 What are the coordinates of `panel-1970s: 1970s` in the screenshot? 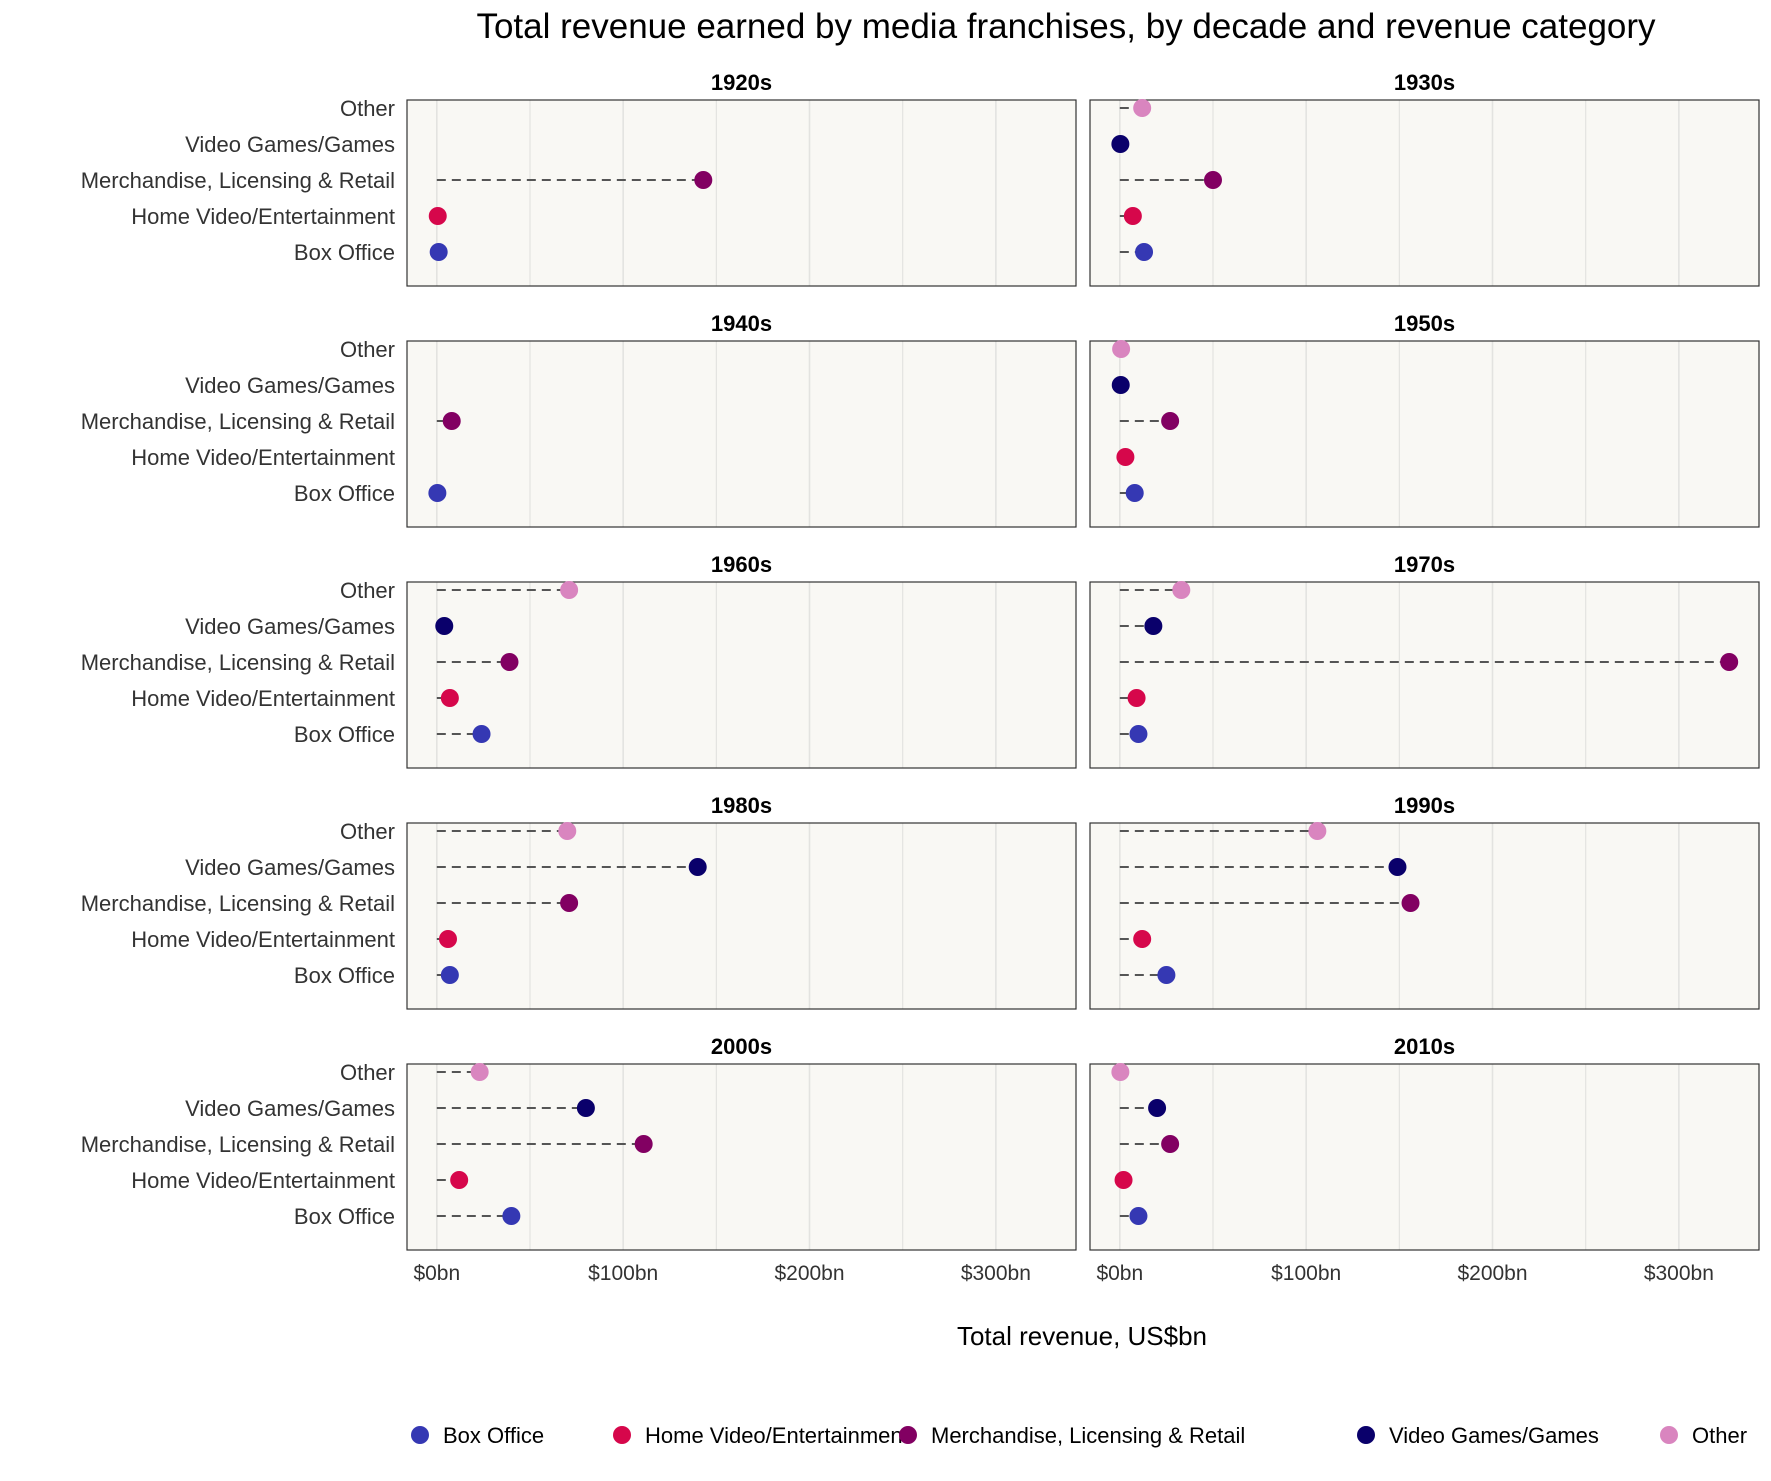 It's located at (1424, 660).